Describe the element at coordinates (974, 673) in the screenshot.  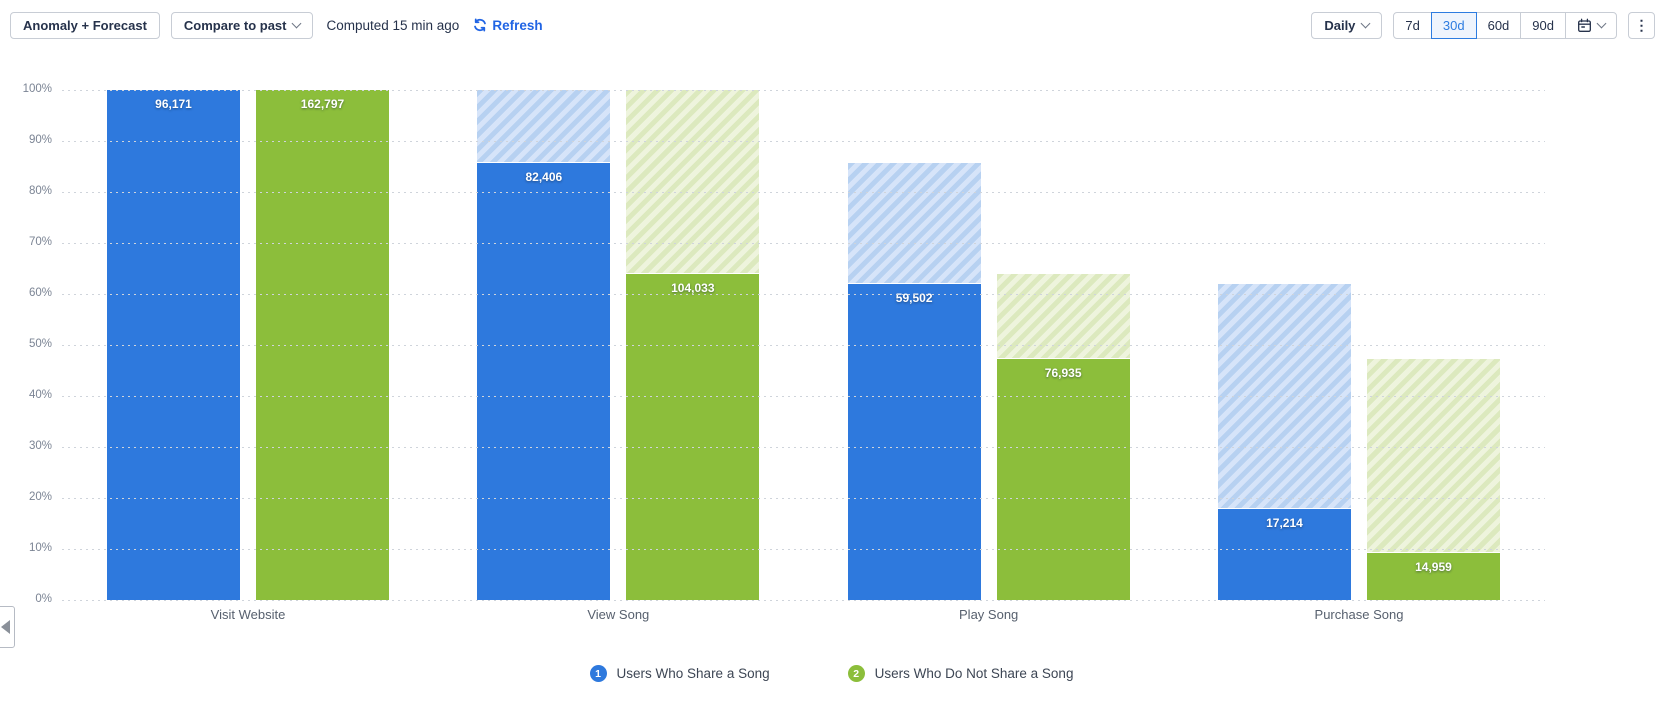
I see `legend-label-series2: Users Who Do Not Share a Song` at that location.